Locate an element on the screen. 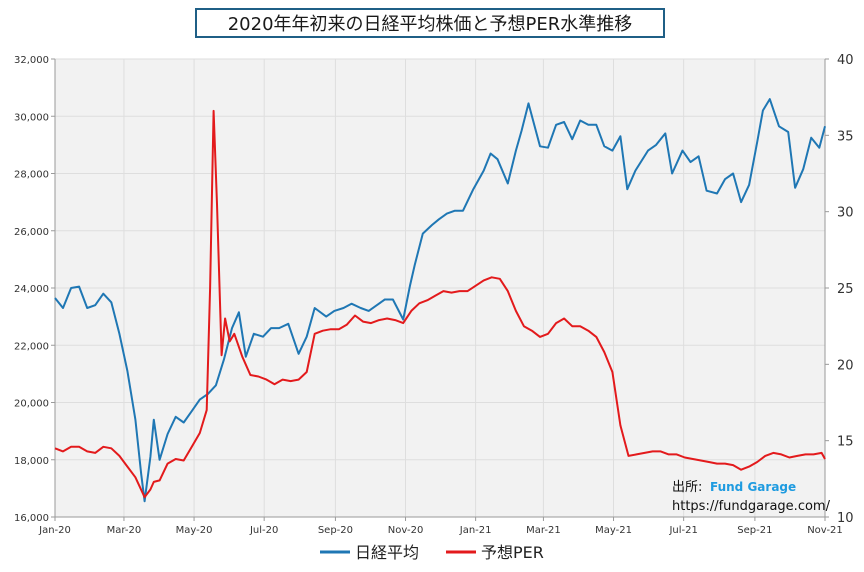 The image size is (864, 572). source-label: 出所: is located at coordinates (687, 487).